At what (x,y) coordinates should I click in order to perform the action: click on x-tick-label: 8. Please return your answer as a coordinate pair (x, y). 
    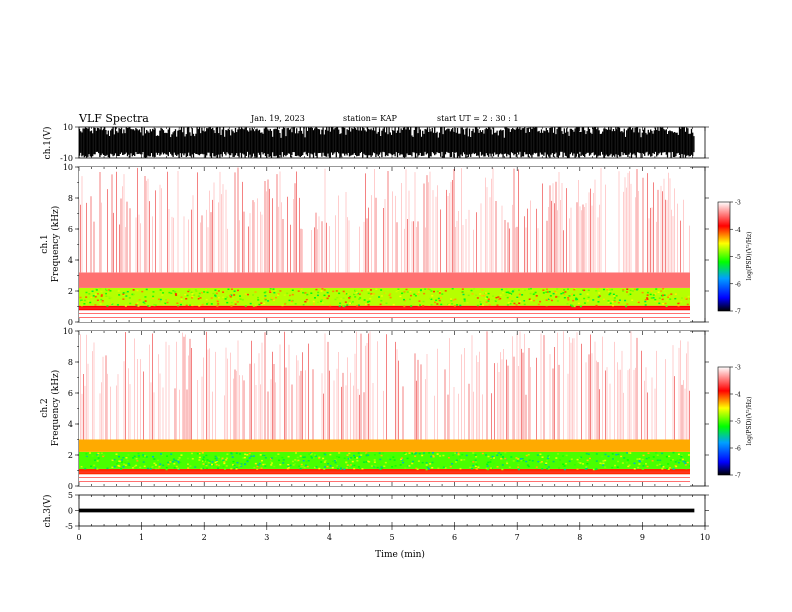
    Looking at the image, I should click on (579, 537).